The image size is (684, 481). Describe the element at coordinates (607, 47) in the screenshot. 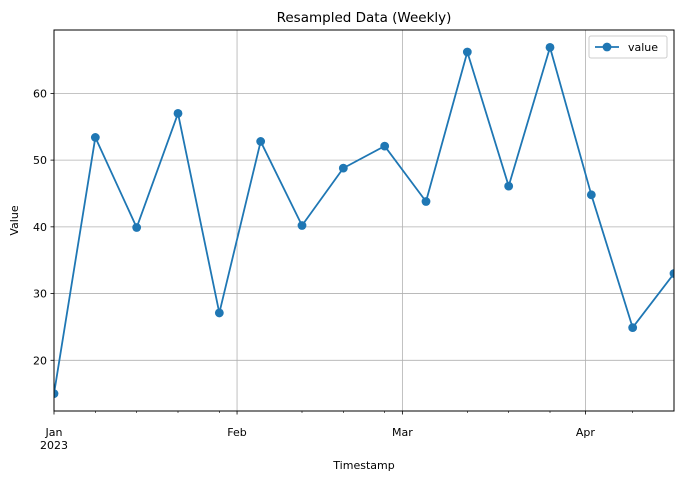

I see `legend-marker` at that location.